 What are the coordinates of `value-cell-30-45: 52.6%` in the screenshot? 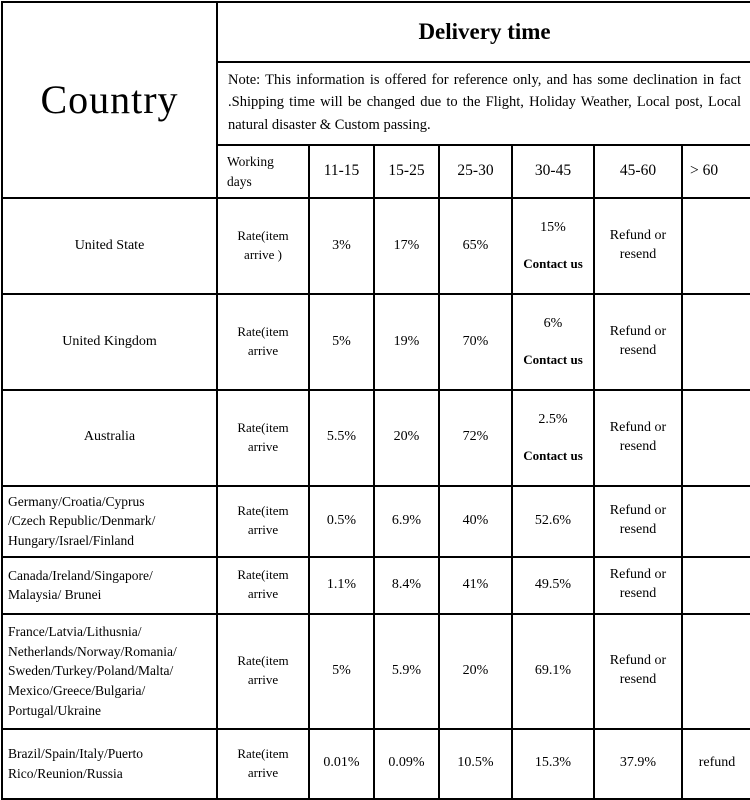 It's located at (553, 521).